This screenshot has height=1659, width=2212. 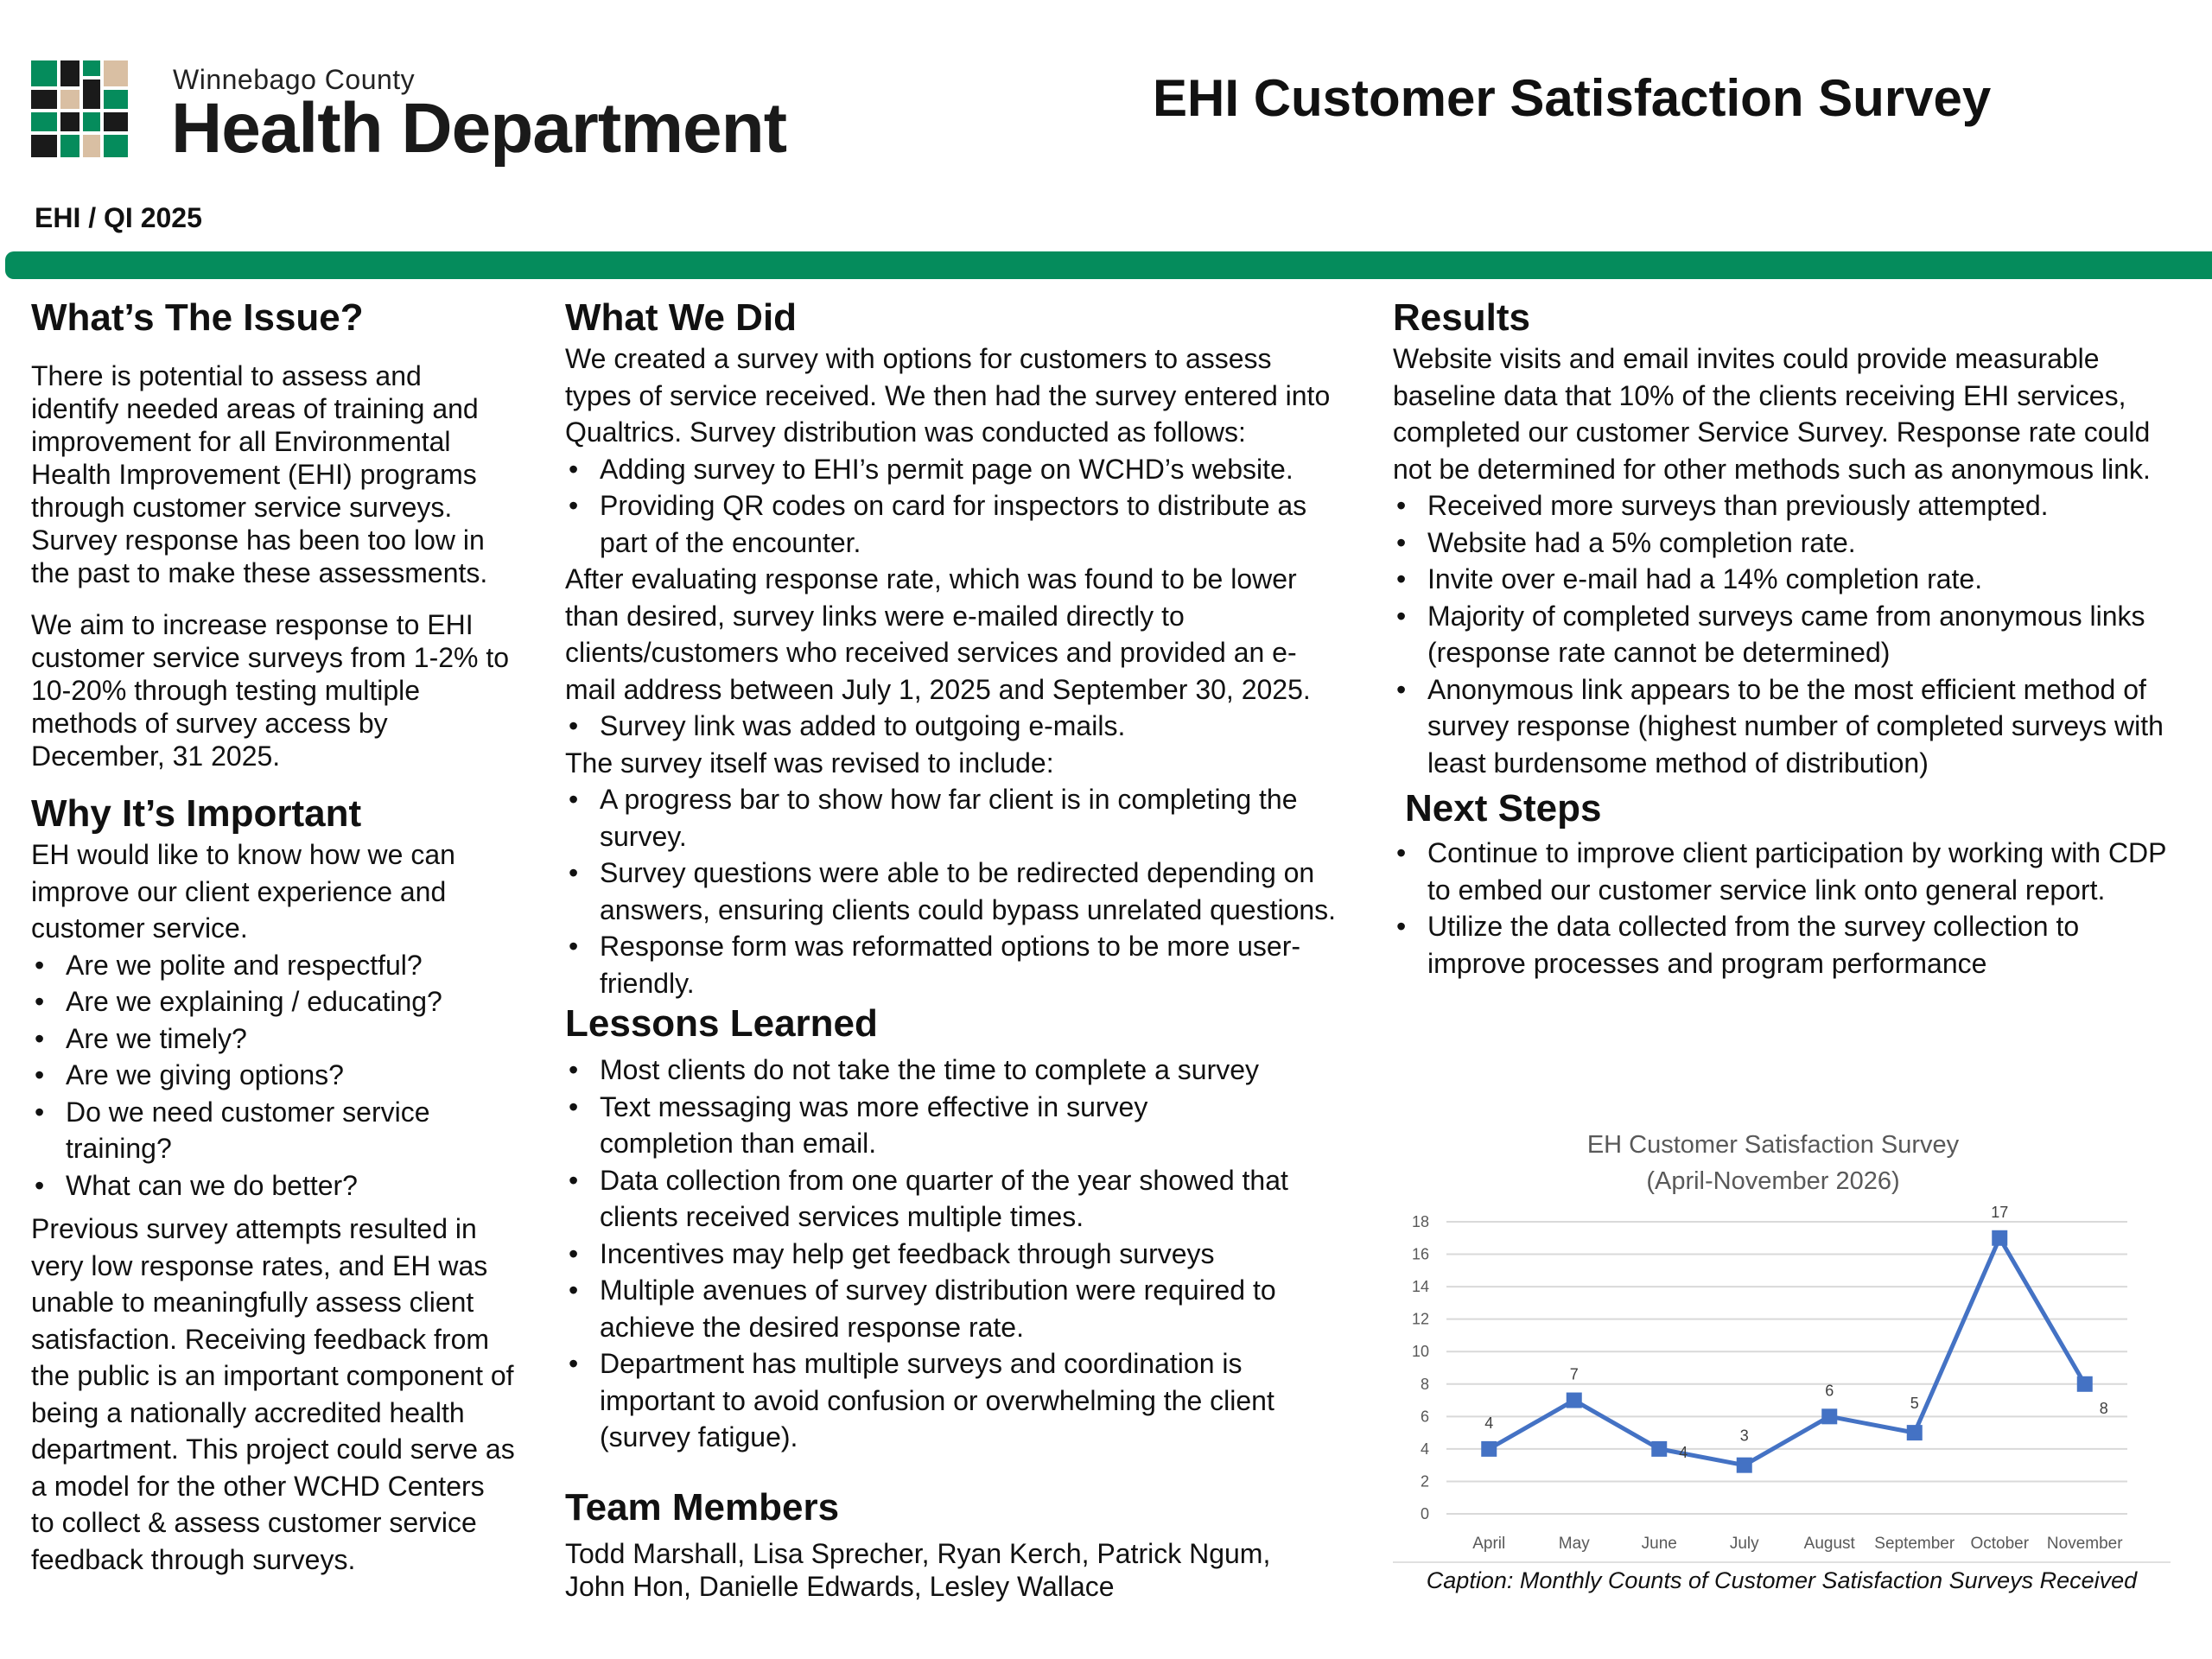 I want to click on team-heading: Team Members, so click(x=702, y=1507).